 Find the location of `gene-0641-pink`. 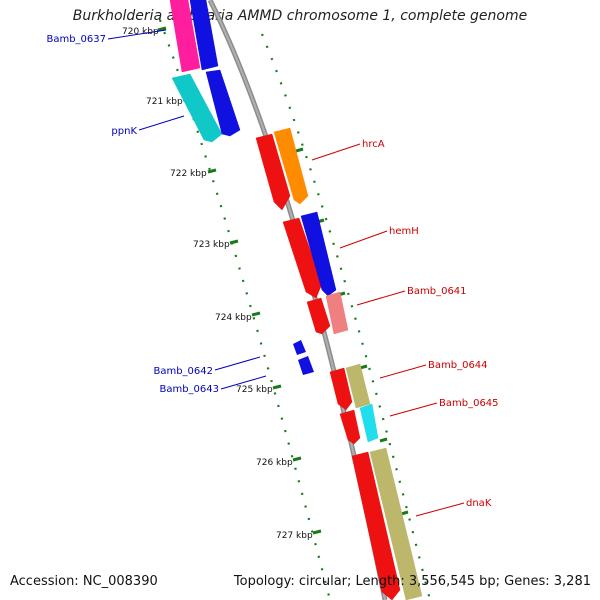

gene-0641-pink is located at coordinates (337, 313).